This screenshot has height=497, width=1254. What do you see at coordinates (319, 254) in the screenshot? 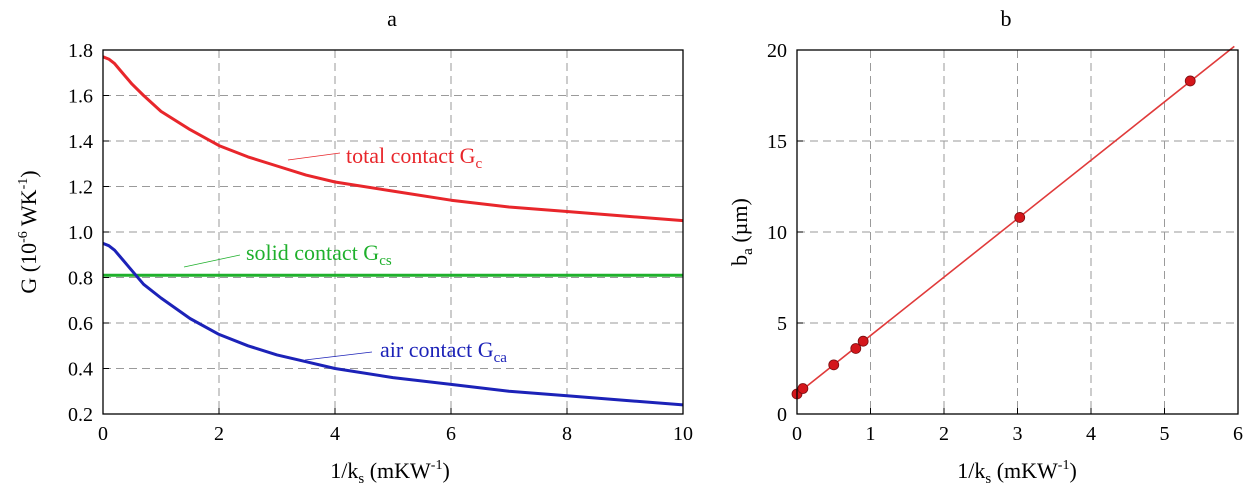
I see `solid-contact-label: solid contact Gcs` at bounding box center [319, 254].